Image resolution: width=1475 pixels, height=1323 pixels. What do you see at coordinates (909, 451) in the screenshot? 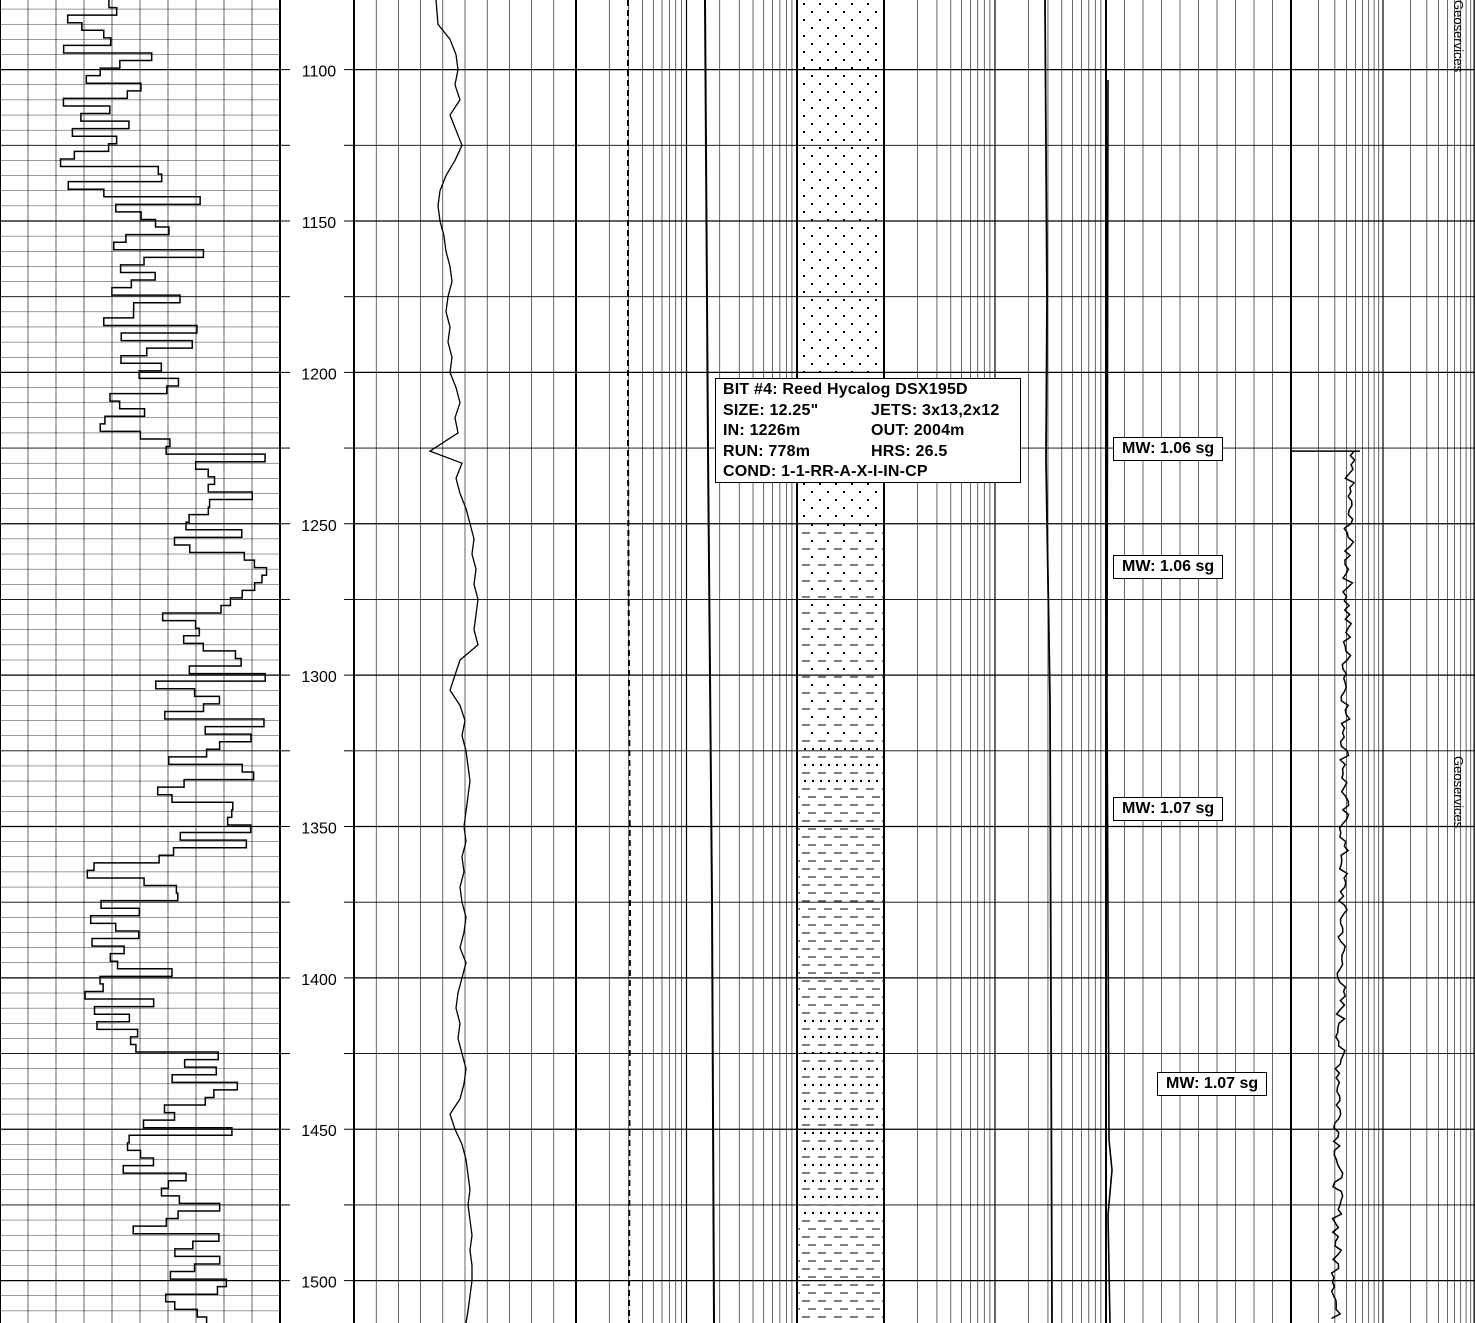
I see `bit-hours: HRS: 26.5` at bounding box center [909, 451].